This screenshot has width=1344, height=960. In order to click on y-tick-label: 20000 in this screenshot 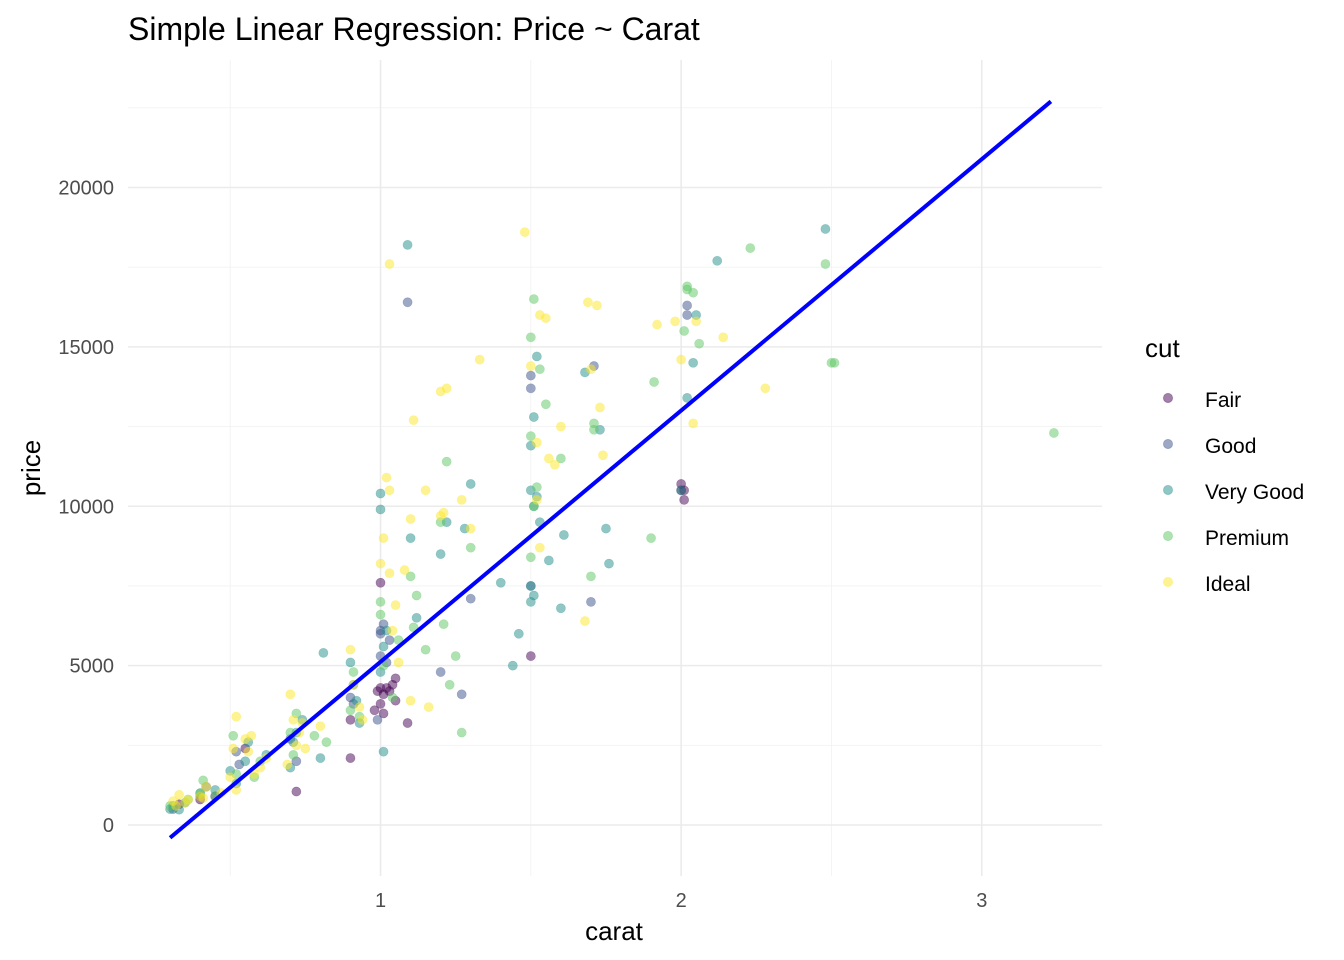, I will do `click(86, 189)`.